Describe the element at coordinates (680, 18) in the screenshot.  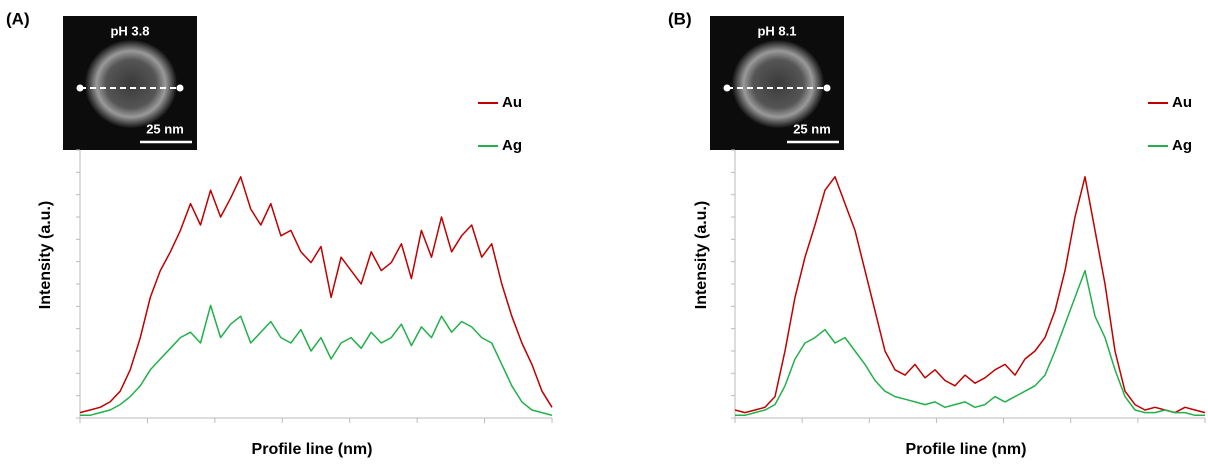
I see `panel-label: (B)` at that location.